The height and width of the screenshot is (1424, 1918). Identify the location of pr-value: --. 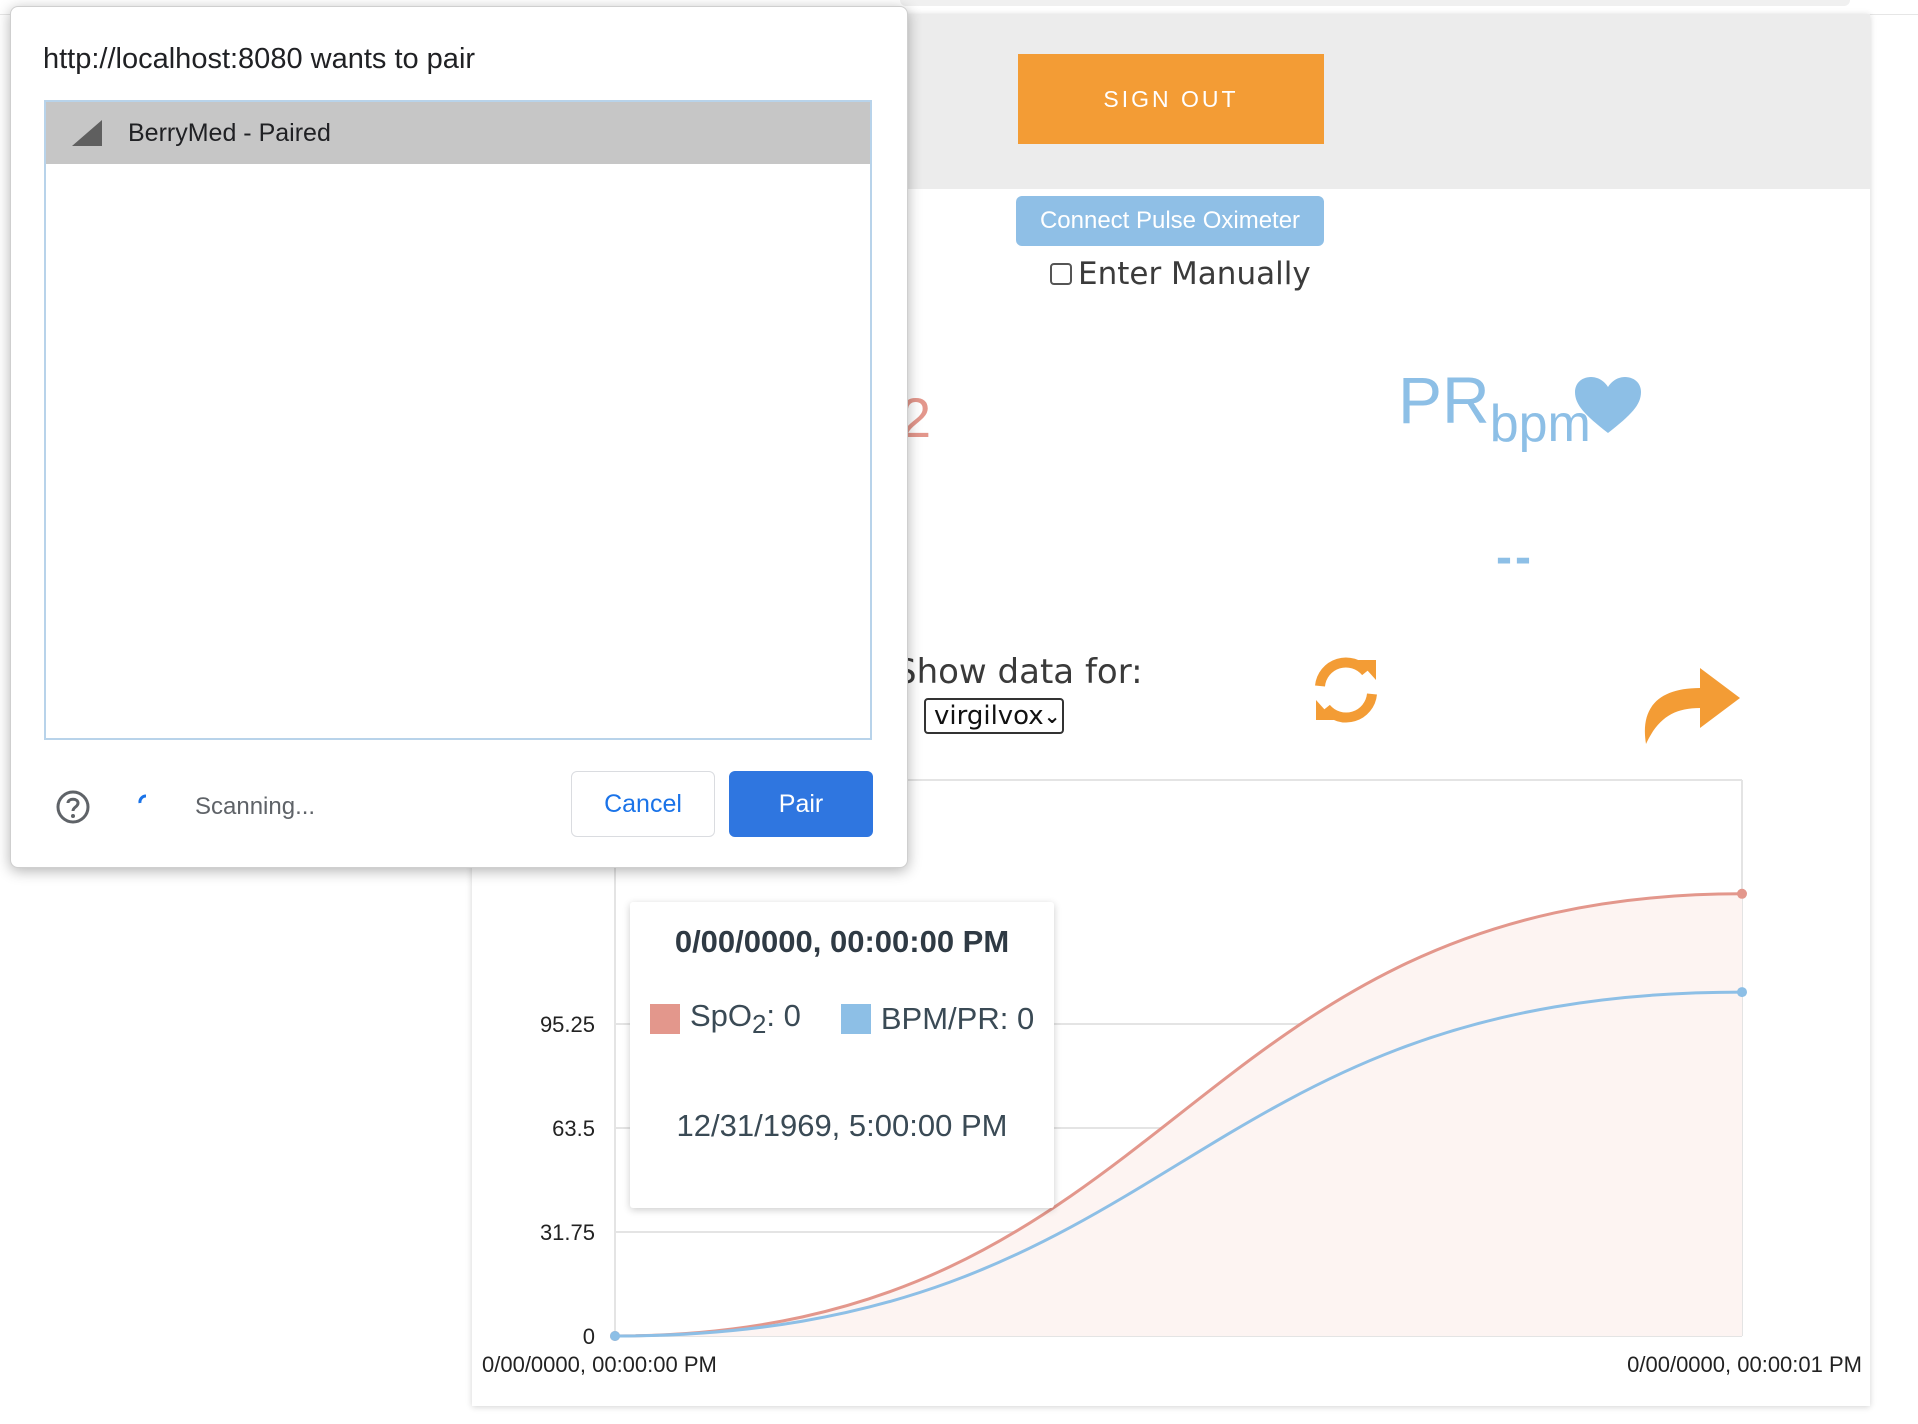
(1515, 557).